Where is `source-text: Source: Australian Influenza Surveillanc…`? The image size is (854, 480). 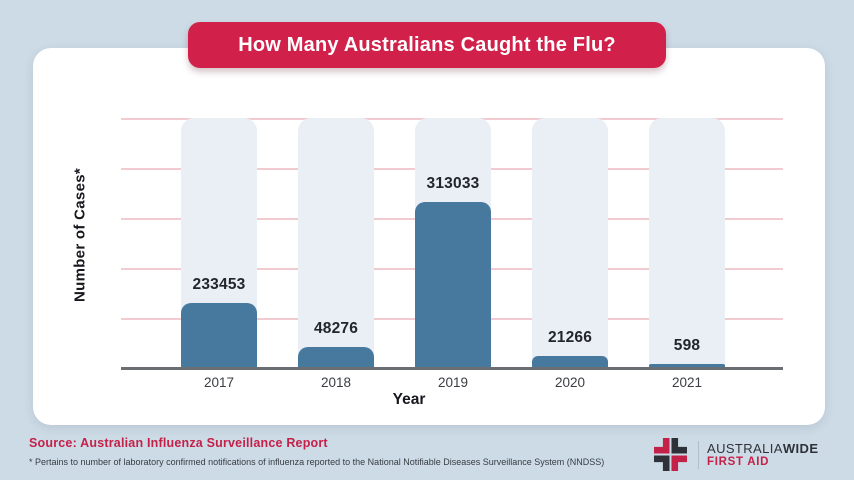 source-text: Source: Australian Influenza Surveillanc… is located at coordinates (178, 443).